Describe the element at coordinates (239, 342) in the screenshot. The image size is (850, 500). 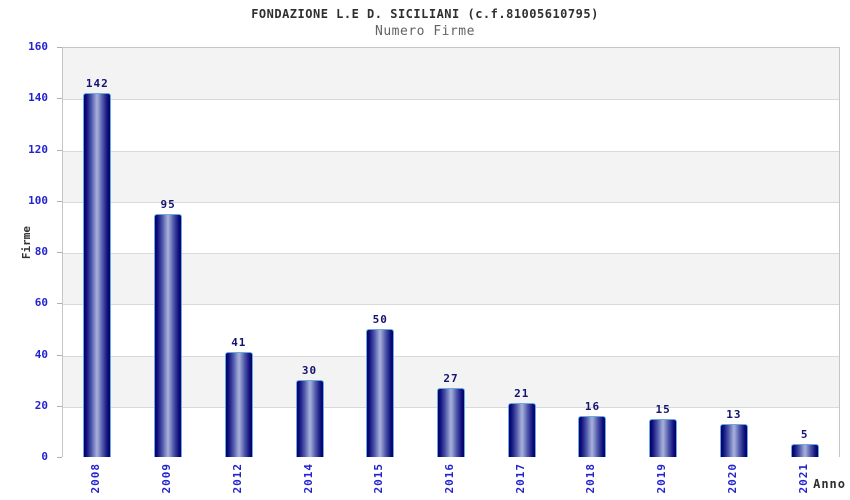
I see `bar-value-label: 41` at that location.